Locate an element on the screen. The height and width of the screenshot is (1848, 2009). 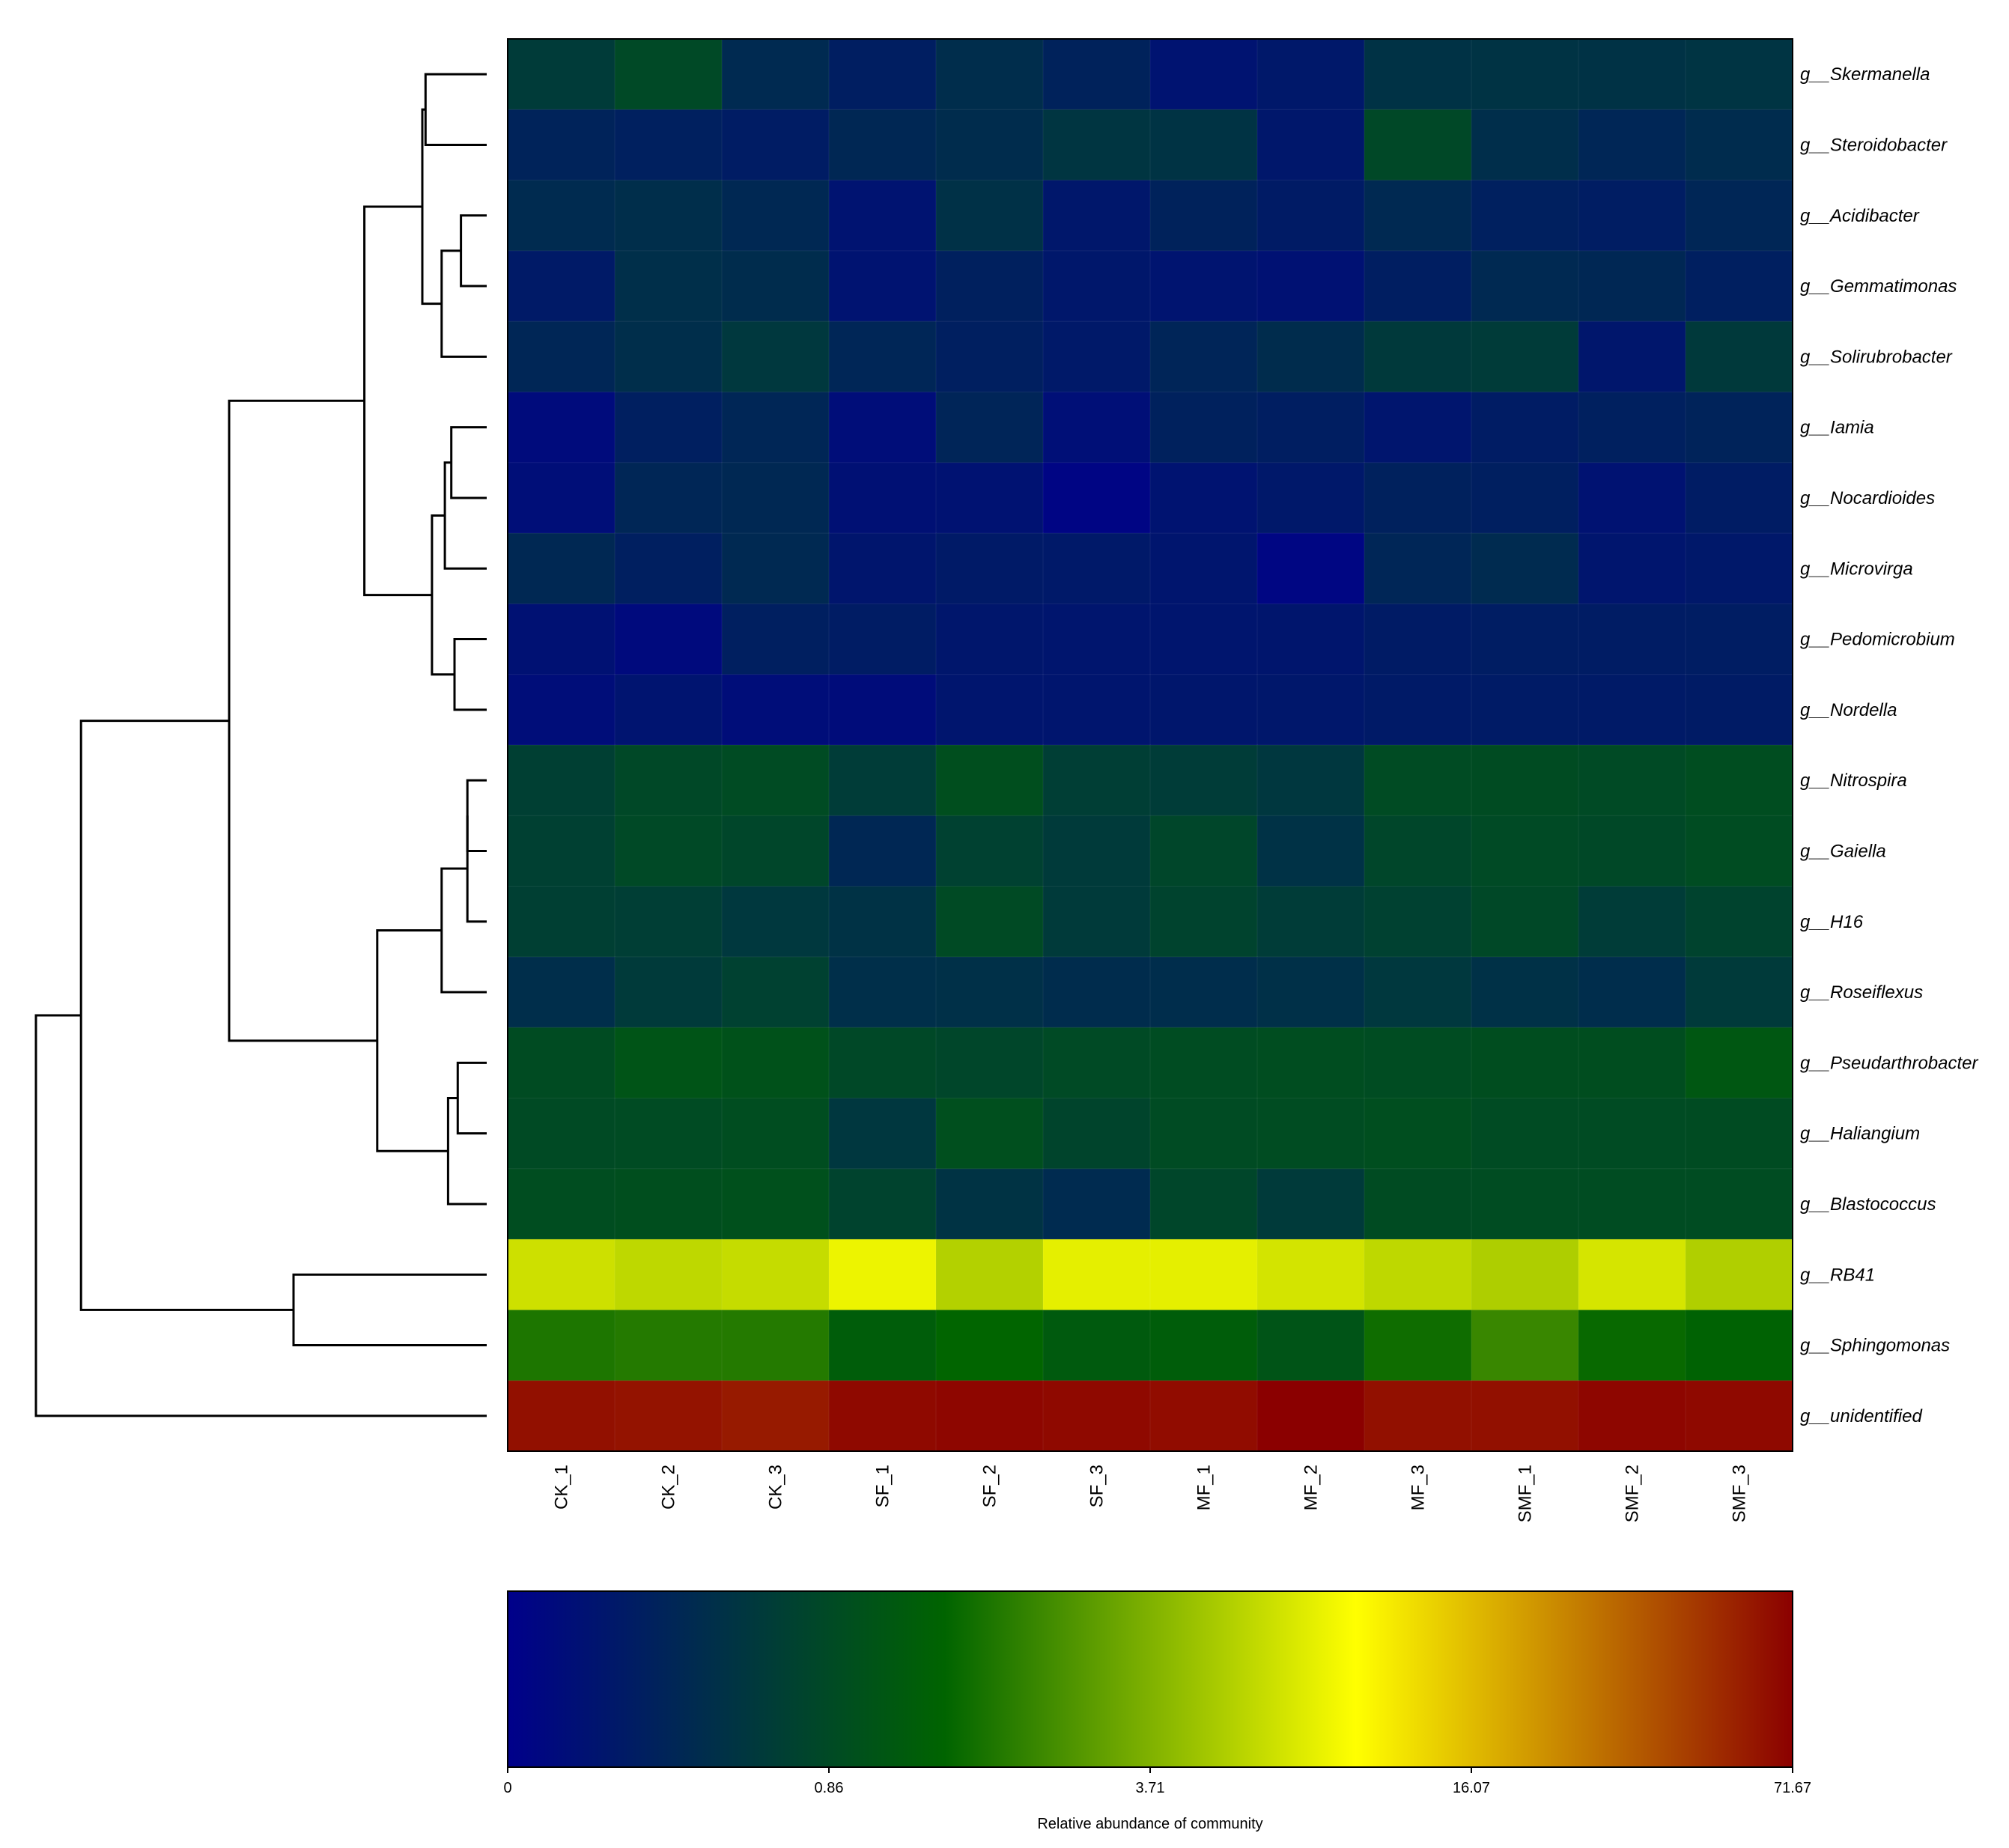
row-label-g-gaiella: g__Gaiella is located at coordinates (1843, 851).